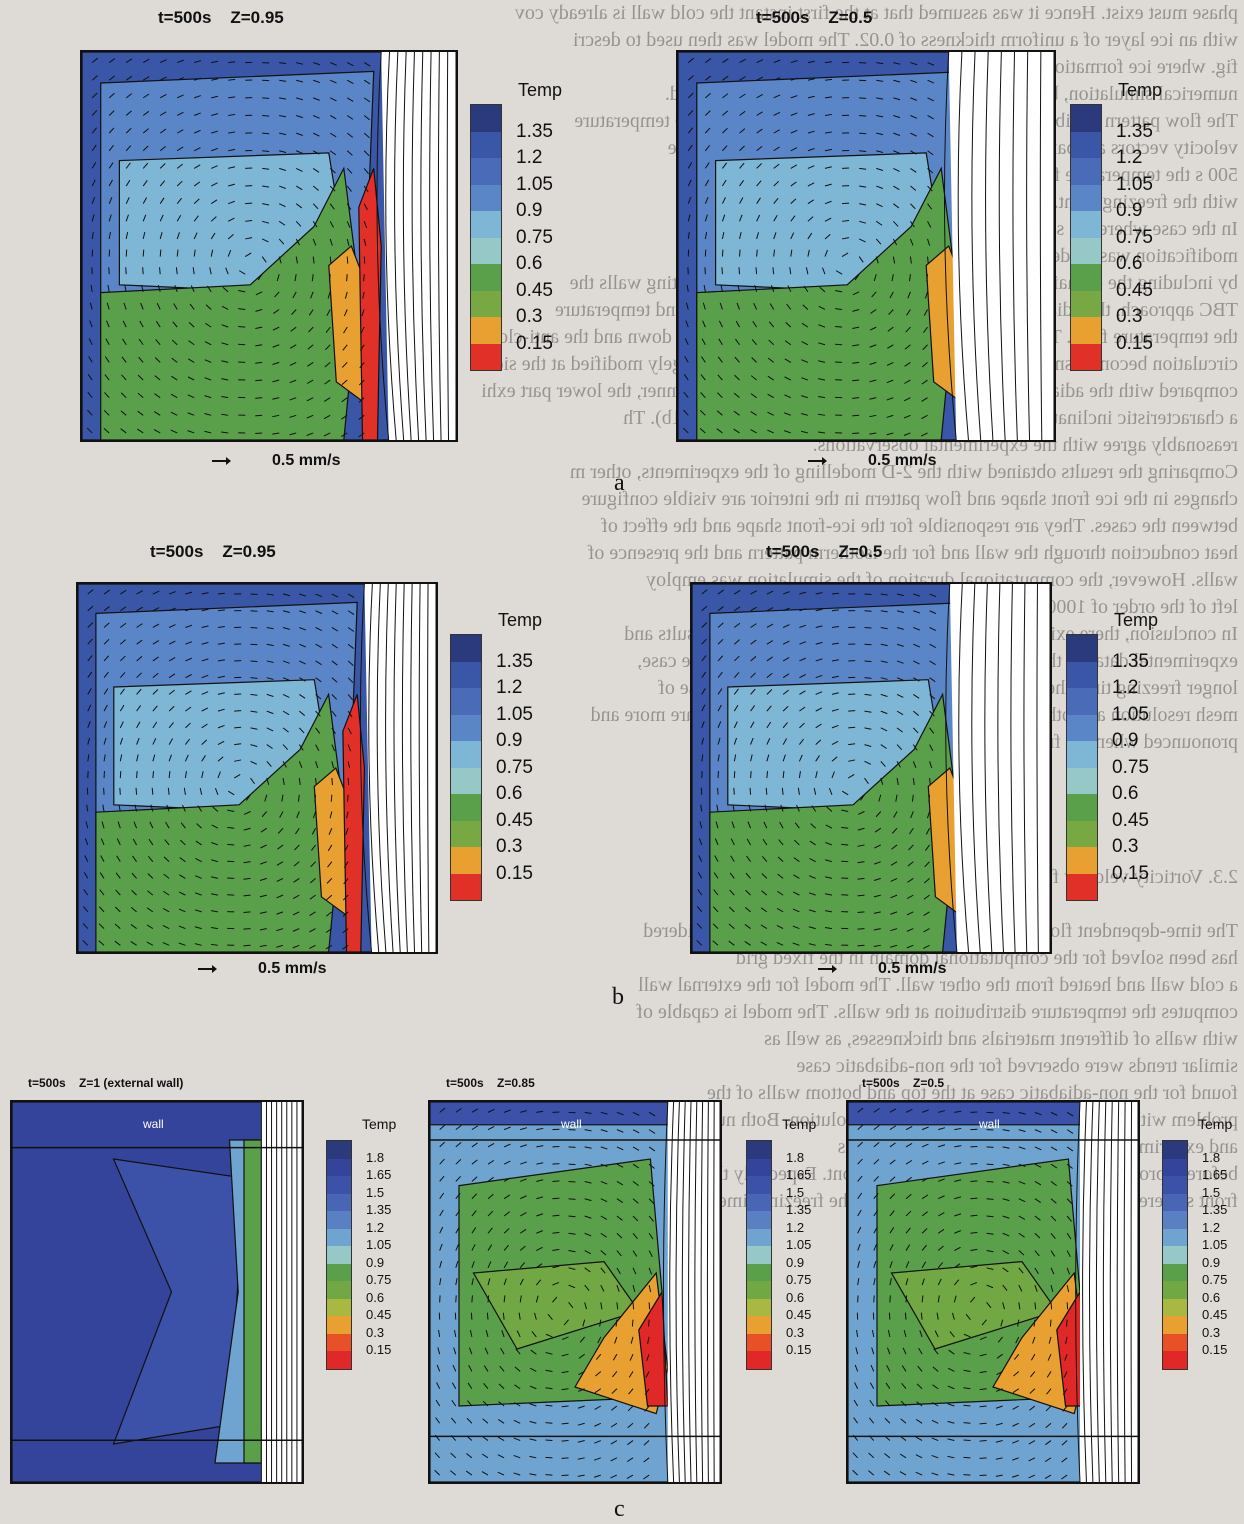 The height and width of the screenshot is (1524, 1244). What do you see at coordinates (1134, 237) in the screenshot?
I see `legend-level-label: 0.75` at bounding box center [1134, 237].